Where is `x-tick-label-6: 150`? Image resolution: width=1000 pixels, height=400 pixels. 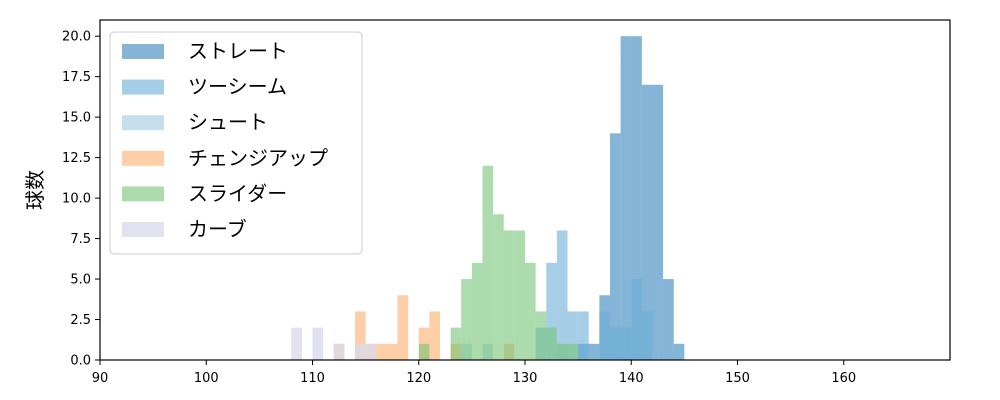 x-tick-label-6: 150 is located at coordinates (737, 378).